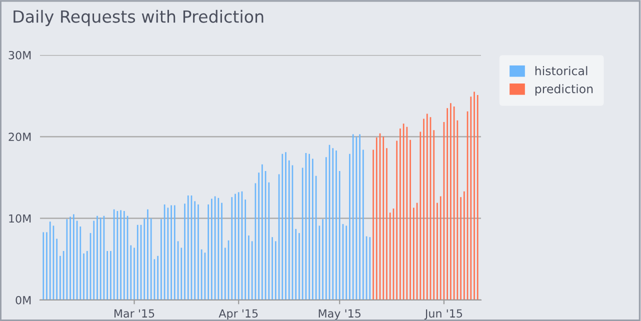 The width and height of the screenshot is (641, 321). What do you see at coordinates (19, 137) in the screenshot?
I see `y-tick-label: 20M` at bounding box center [19, 137].